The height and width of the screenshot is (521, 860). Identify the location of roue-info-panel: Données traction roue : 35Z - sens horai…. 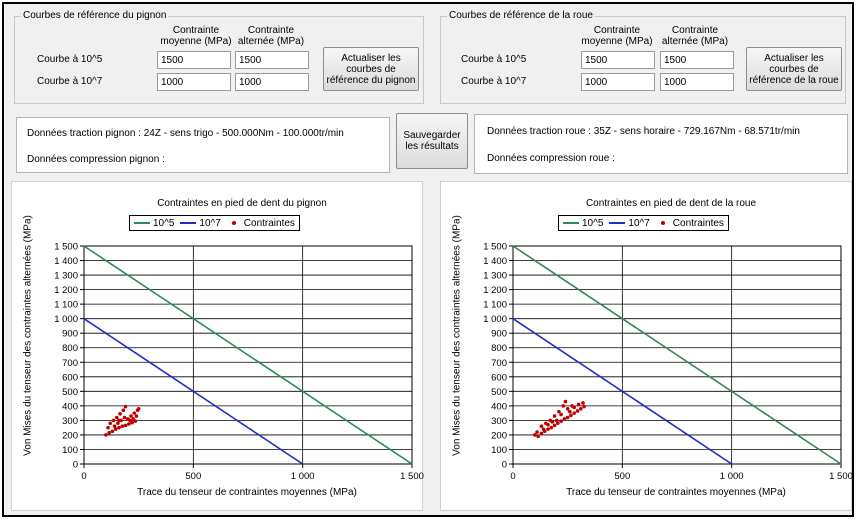
(661, 144).